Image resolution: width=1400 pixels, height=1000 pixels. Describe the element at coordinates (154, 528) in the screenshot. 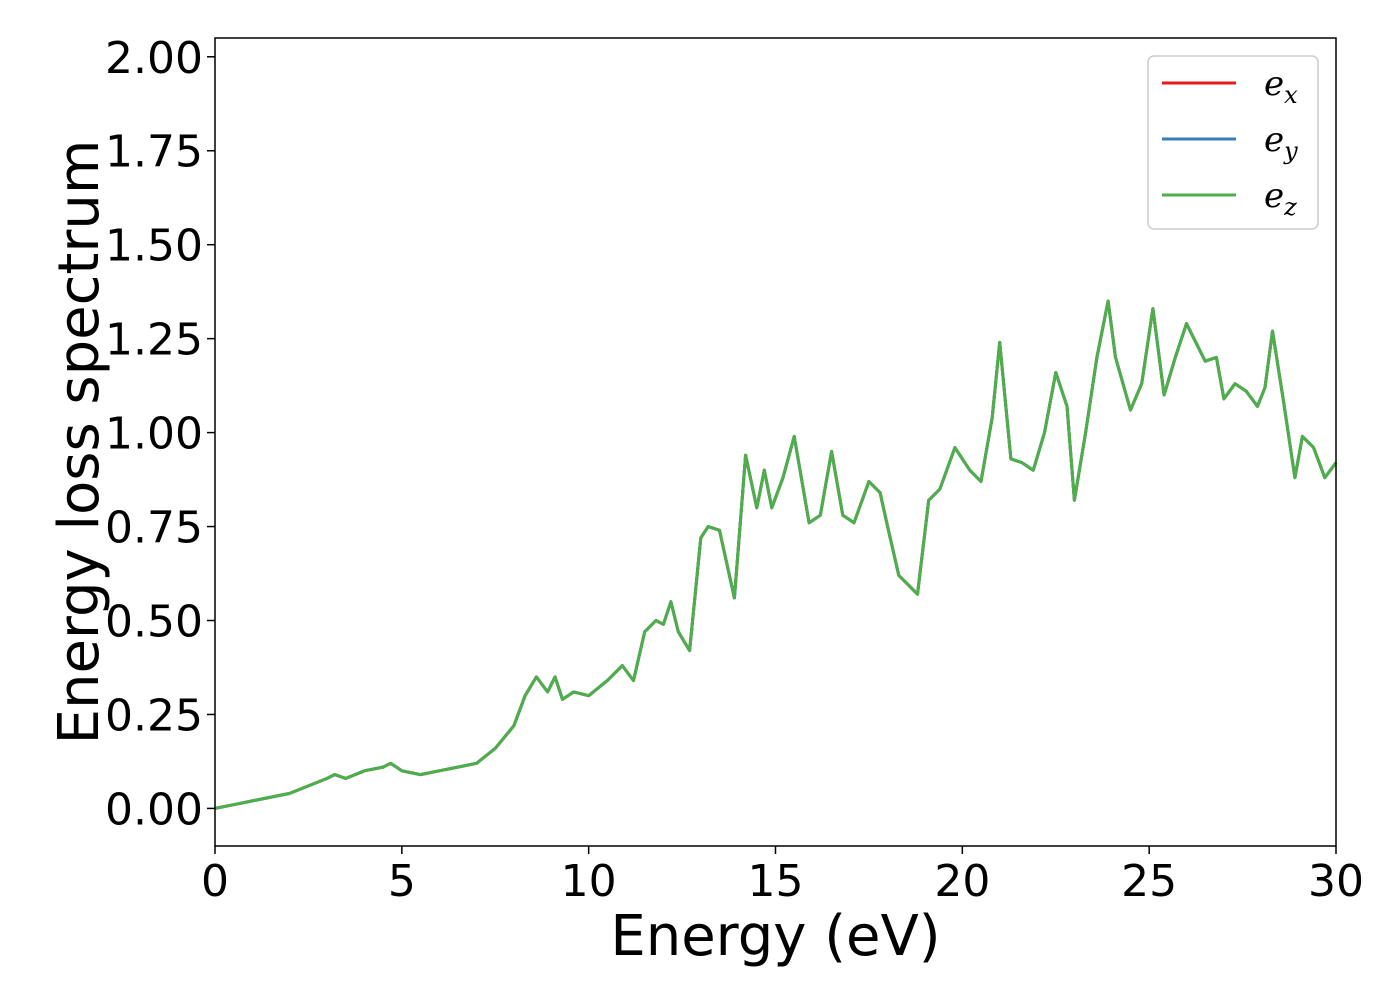

I see `y-tick-label: 0.75` at that location.